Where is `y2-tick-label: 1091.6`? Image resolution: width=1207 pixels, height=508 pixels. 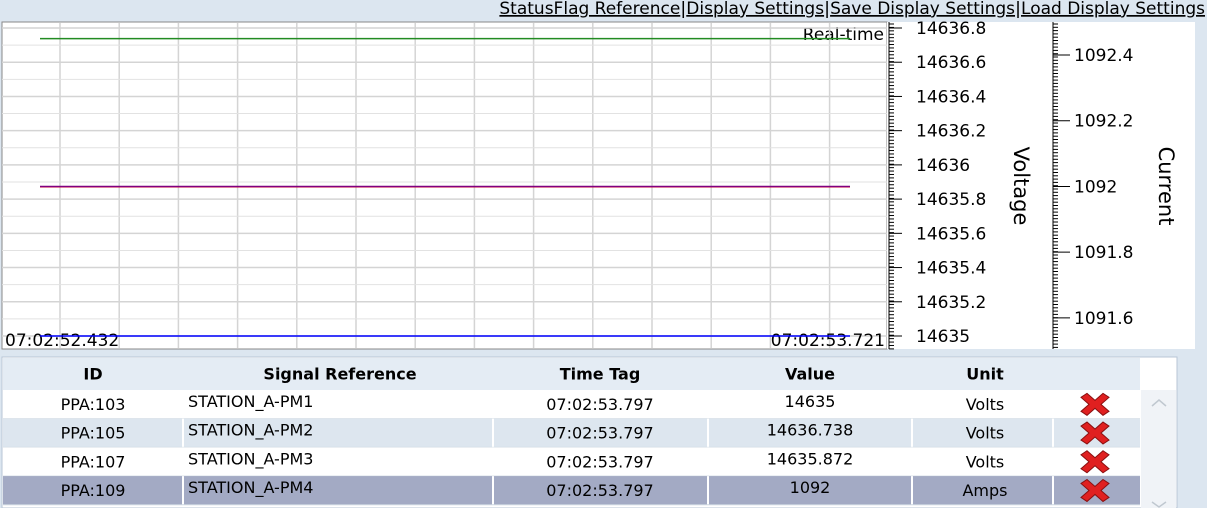
y2-tick-label: 1091.6 is located at coordinates (1103, 319).